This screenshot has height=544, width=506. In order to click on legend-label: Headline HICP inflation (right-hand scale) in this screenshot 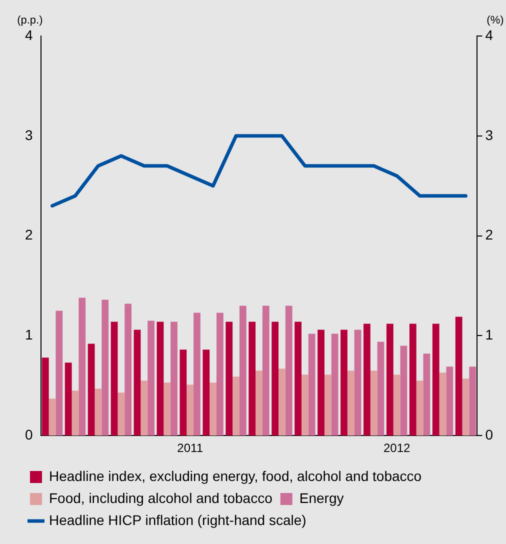, I will do `click(177, 520)`.